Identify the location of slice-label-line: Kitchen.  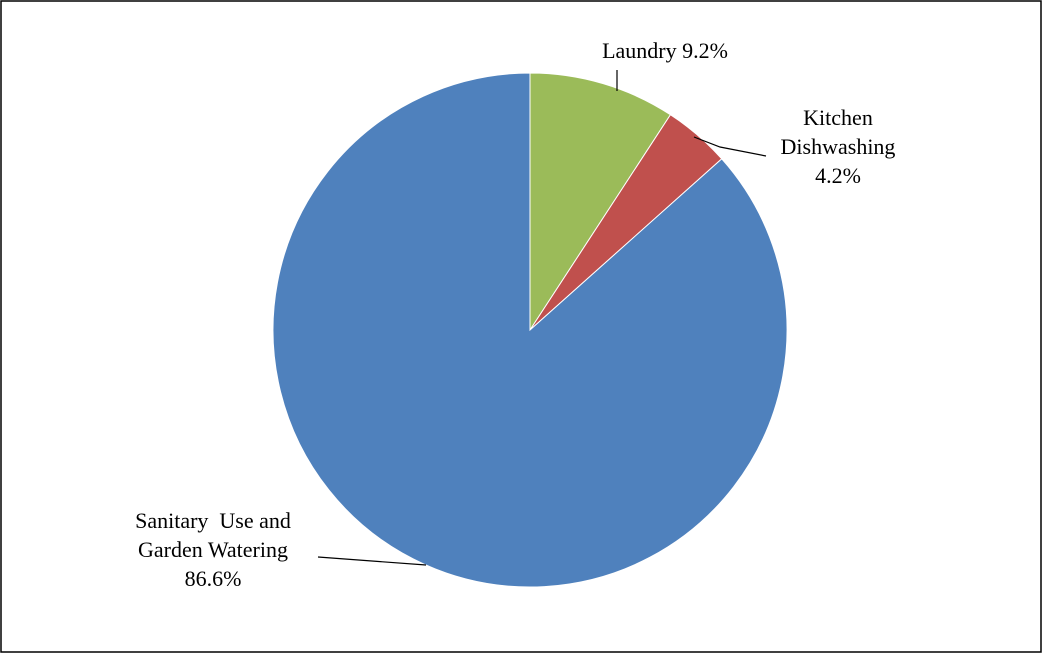
(838, 117).